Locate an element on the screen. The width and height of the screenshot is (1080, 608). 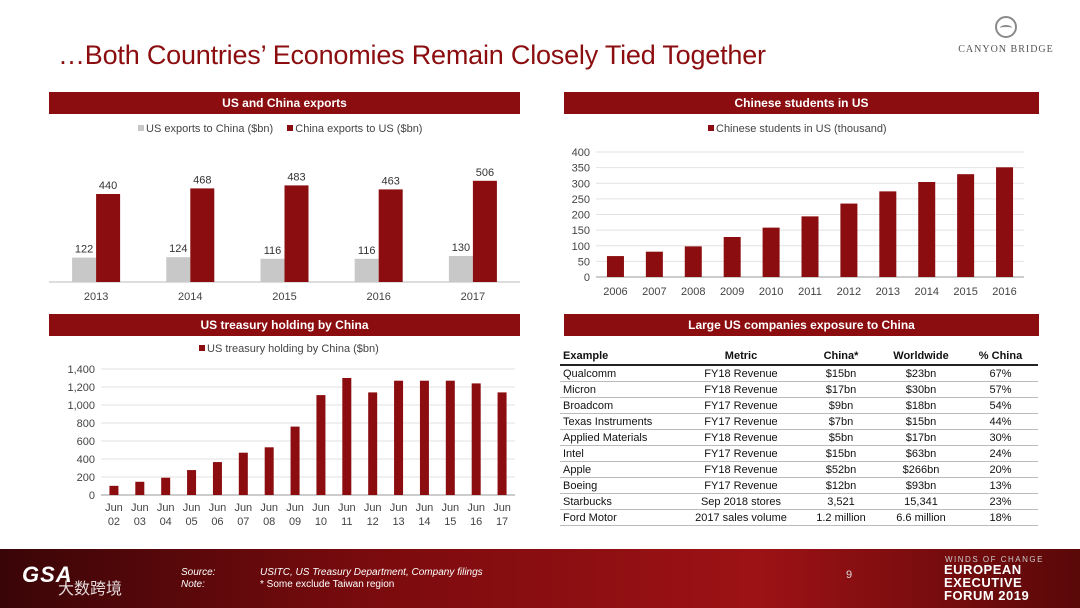
bar-2013 is located at coordinates (888, 234).